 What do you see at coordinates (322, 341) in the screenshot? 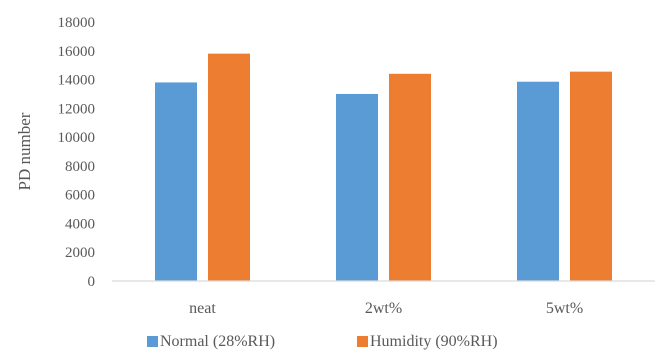
I see `legend: Normal (28%RH) Humidity (90%RH)` at bounding box center [322, 341].